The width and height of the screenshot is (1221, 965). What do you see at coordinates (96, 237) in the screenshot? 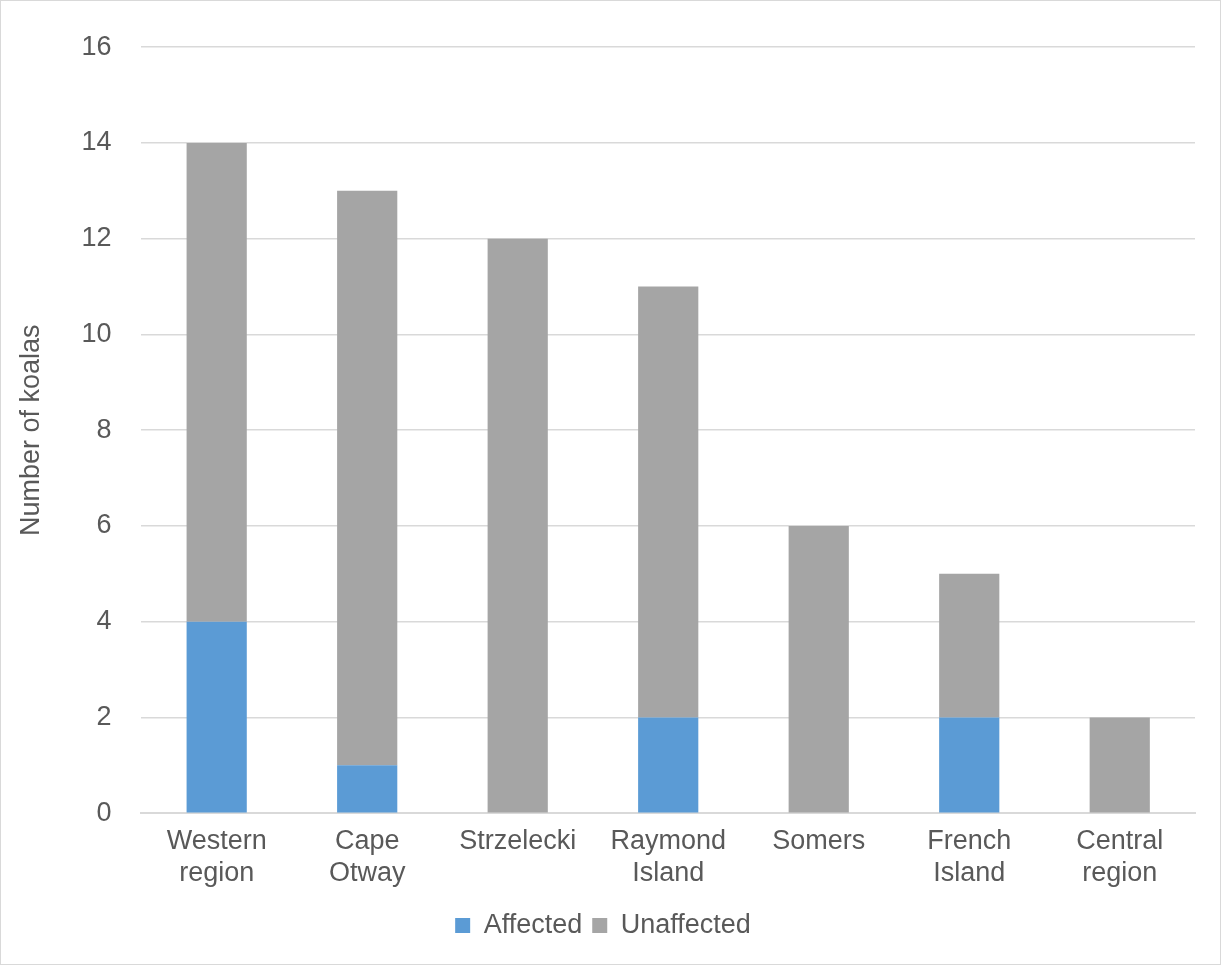
I see `y-tick-label: 12` at bounding box center [96, 237].